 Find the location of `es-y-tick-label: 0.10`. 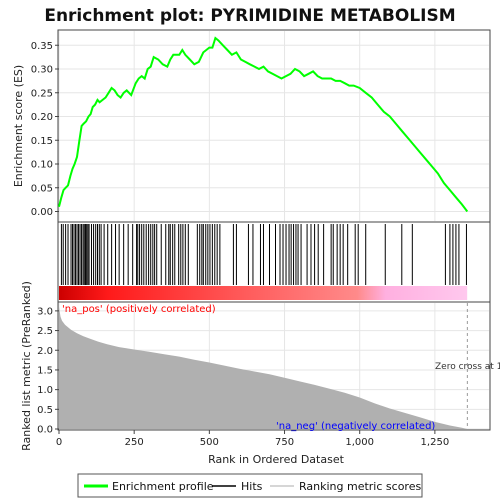

es-y-tick-label: 0.10 is located at coordinates (42, 165).